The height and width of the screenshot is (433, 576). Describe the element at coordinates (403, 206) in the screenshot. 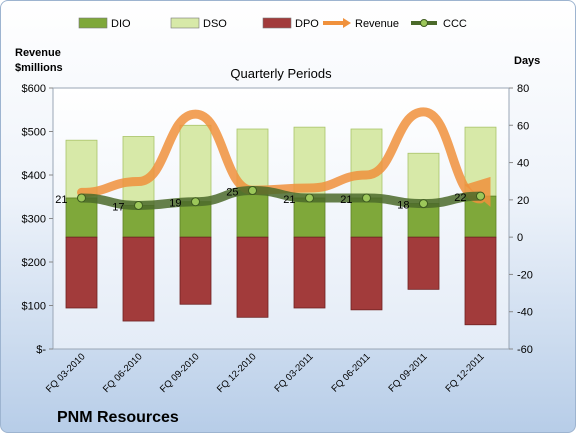

I see `ccc-data-label: 18` at that location.